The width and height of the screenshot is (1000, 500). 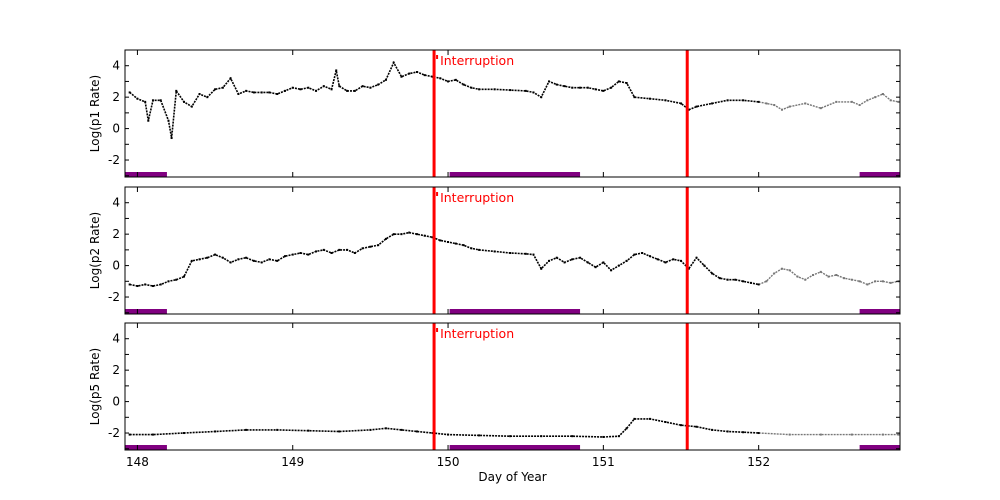 I want to click on y-axis-label: Log(p2 Rate), so click(x=95, y=250).